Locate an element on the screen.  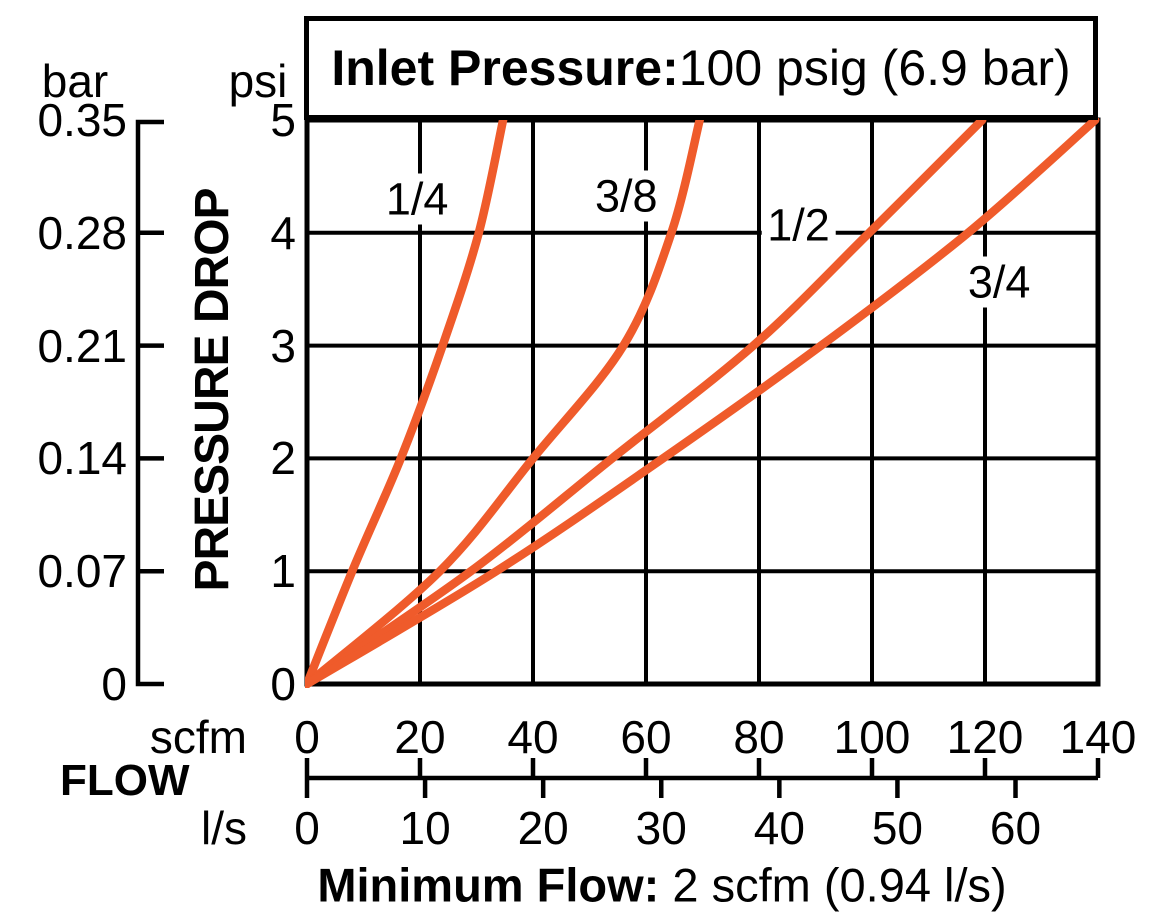
psi-tick-label: 2 is located at coordinates (283, 458).